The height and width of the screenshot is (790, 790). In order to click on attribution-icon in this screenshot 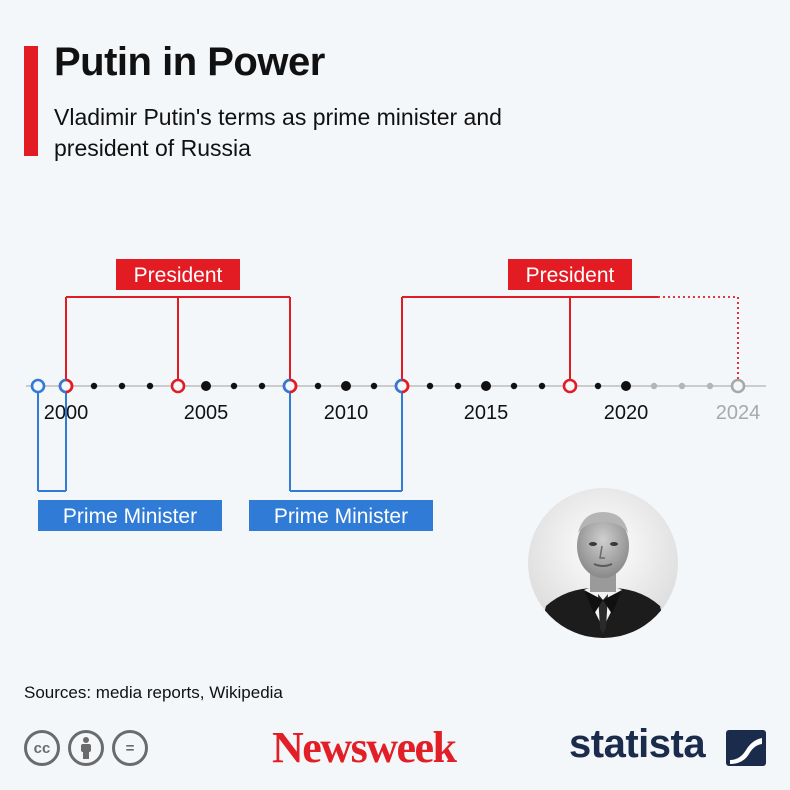, I will do `click(86, 748)`.